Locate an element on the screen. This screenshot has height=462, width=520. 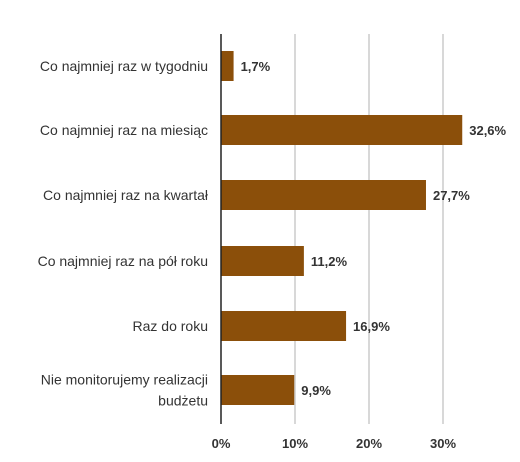
category-label-line: Raz do roku is located at coordinates (170, 326).